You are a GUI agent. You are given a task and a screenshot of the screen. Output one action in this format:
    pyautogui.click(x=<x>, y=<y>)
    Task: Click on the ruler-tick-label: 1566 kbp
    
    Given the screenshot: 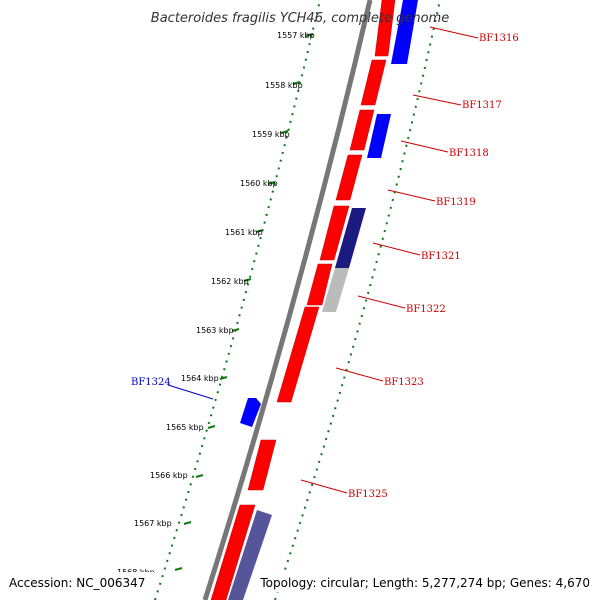 What is the action you would take?
    pyautogui.click(x=169, y=475)
    